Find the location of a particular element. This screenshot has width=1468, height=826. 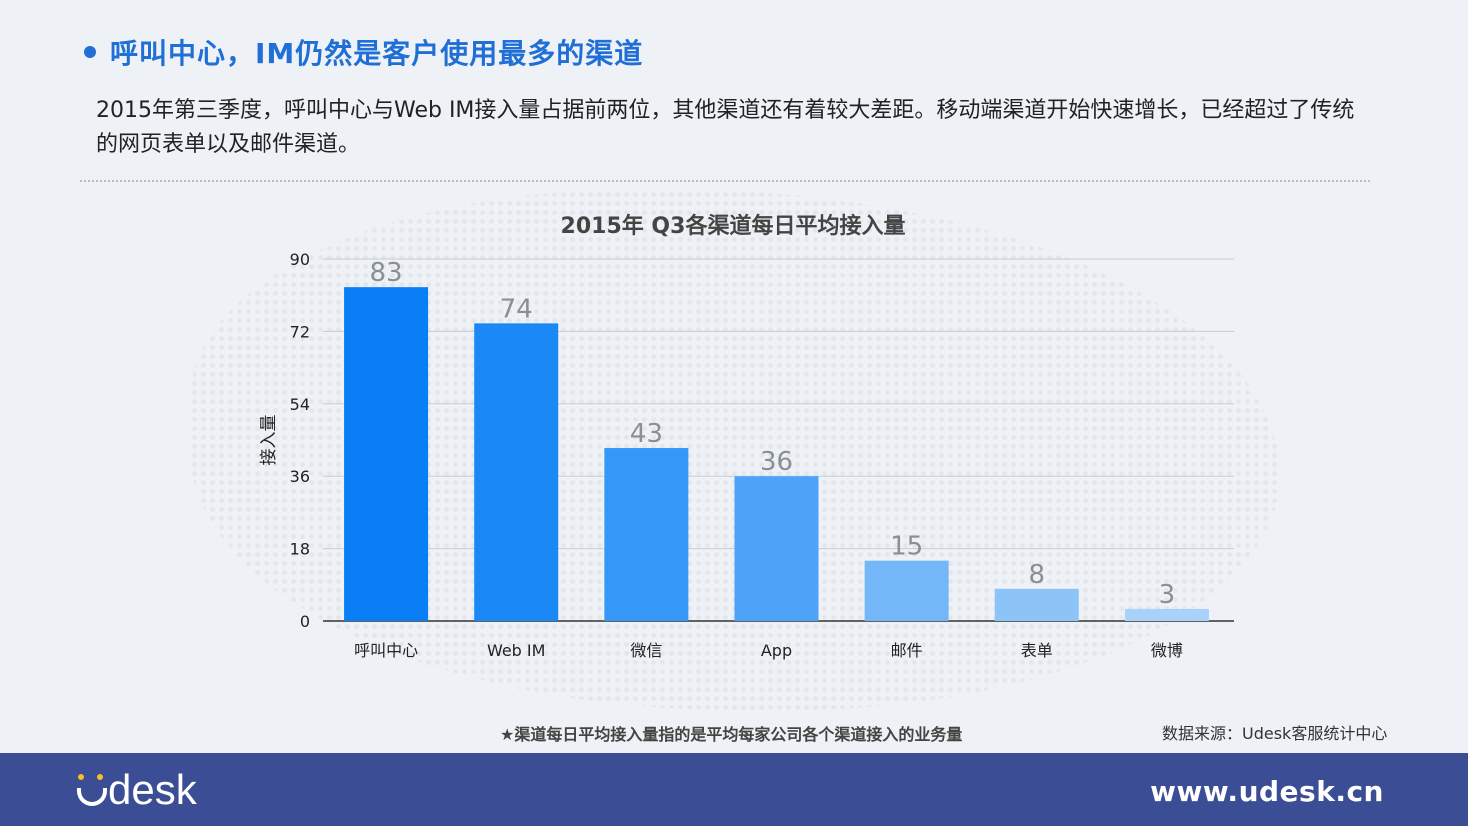

footer-bar: desk www.udesk.cn is located at coordinates (734, 789).